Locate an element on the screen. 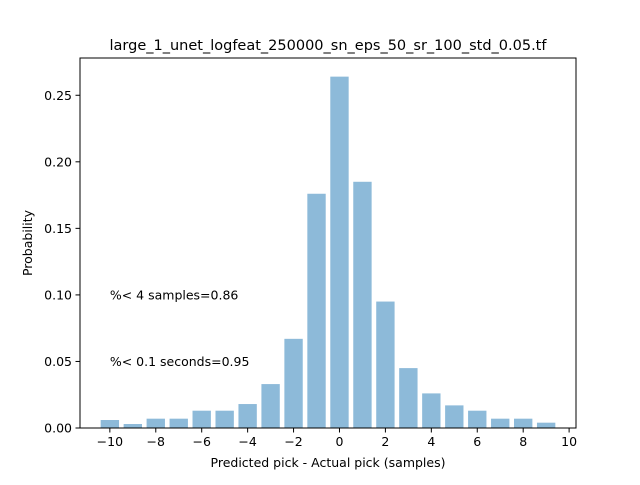 The width and height of the screenshot is (640, 485). x-tick-label: 0 is located at coordinates (340, 441).